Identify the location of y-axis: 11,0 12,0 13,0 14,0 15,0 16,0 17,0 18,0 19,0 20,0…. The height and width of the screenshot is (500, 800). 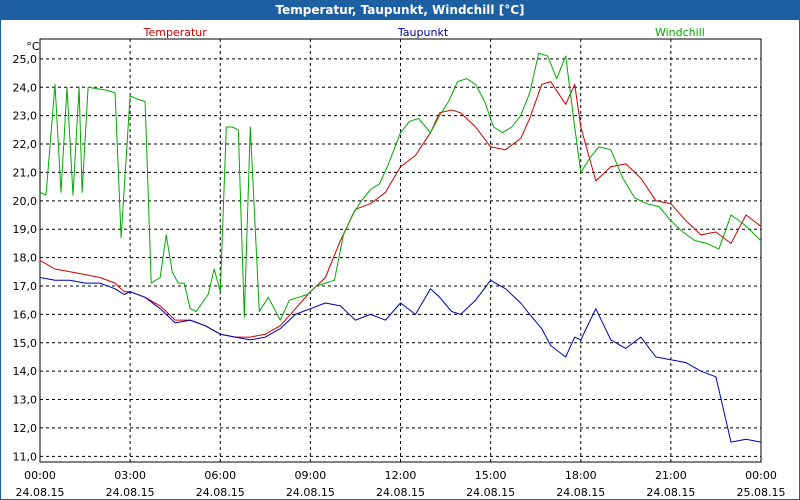
(25, 258).